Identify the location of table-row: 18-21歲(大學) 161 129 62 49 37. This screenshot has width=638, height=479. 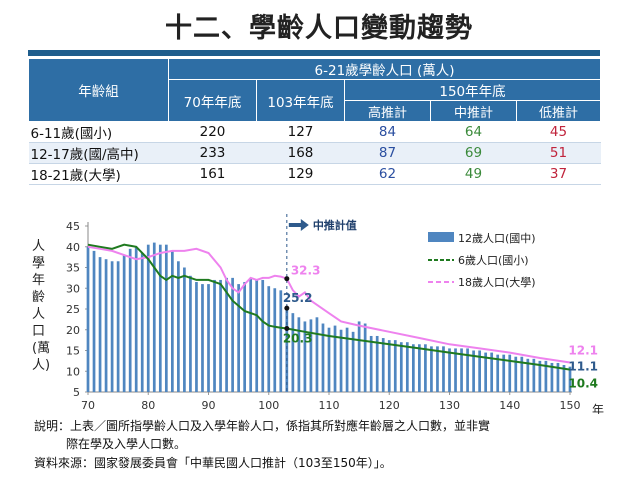
(314, 174).